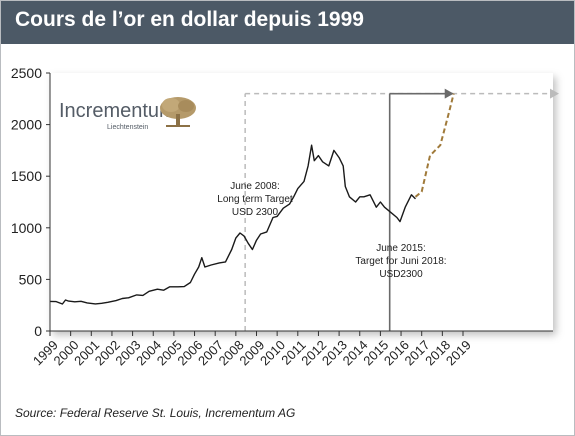 The image size is (575, 436). I want to click on annotation-2015-line: Target for Juni 2018:, so click(400, 261).